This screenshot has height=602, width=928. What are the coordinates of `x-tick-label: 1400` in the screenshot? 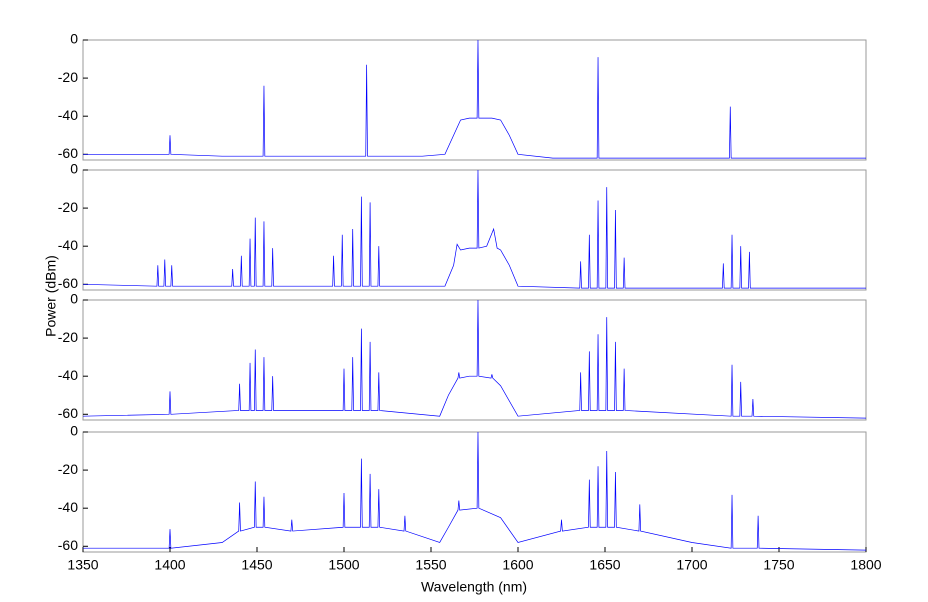 It's located at (169, 565).